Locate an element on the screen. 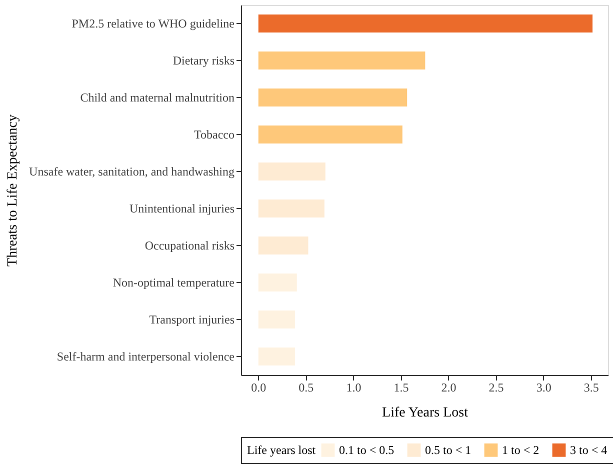 The height and width of the screenshot is (469, 613). y-tick-label: Unsafe water, sanitation, and handwashing is located at coordinates (131, 171).